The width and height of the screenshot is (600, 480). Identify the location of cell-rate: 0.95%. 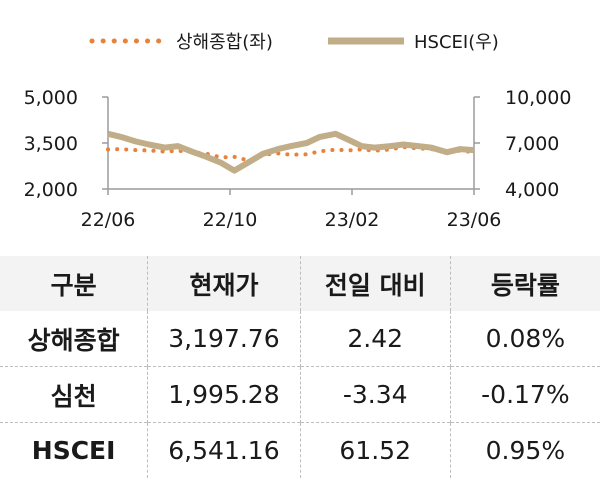
(524, 450).